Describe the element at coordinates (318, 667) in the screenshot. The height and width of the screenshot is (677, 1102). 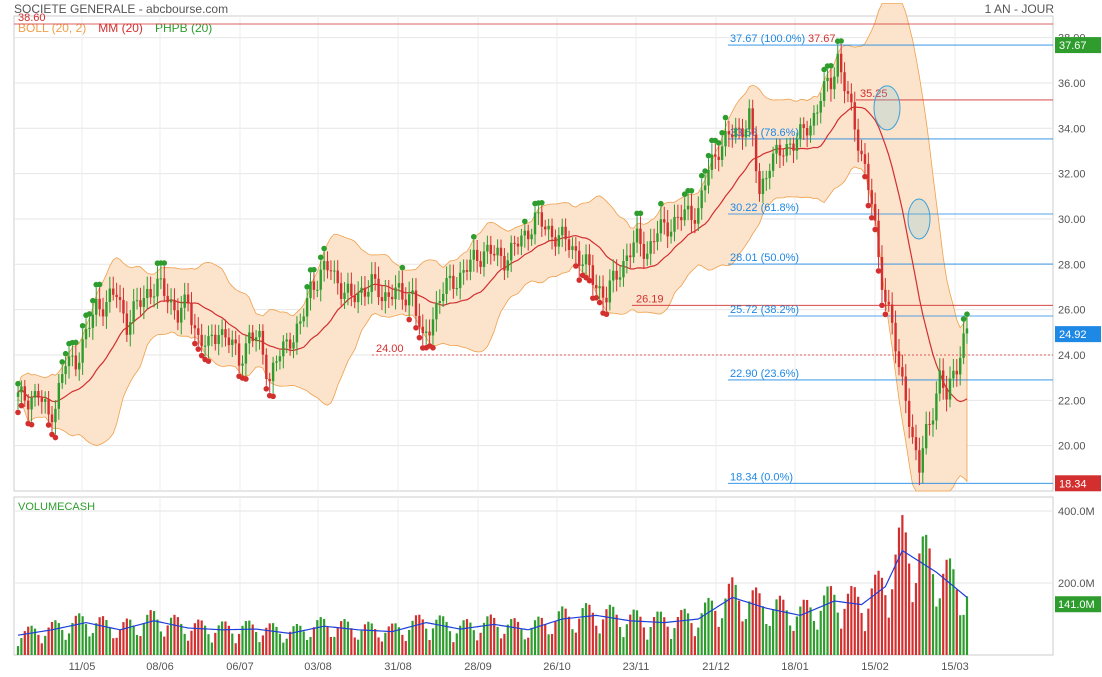
I see `x-tick-label: 03/08` at that location.